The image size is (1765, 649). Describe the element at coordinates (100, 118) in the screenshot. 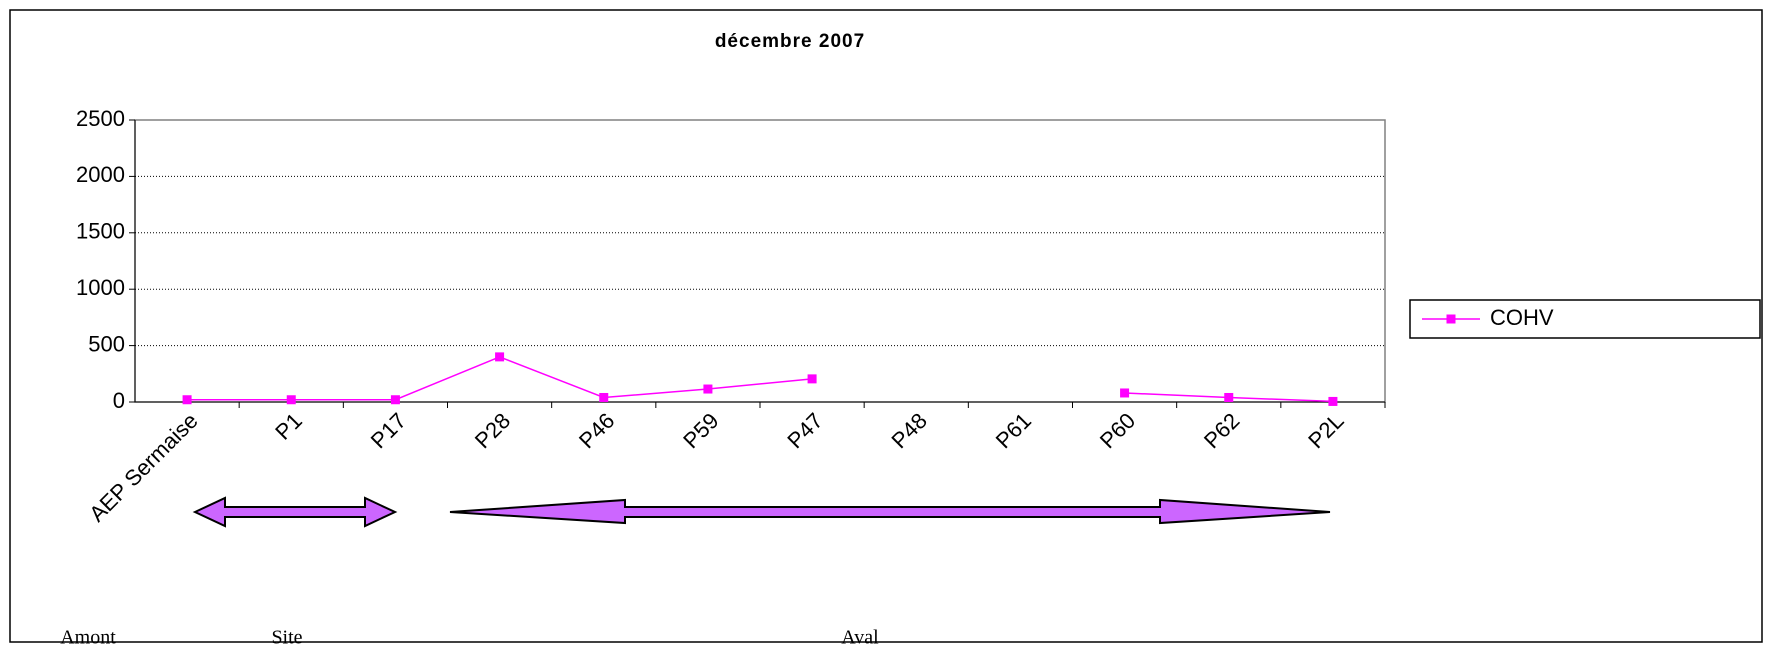

I see `y-tick-label: 2500` at that location.